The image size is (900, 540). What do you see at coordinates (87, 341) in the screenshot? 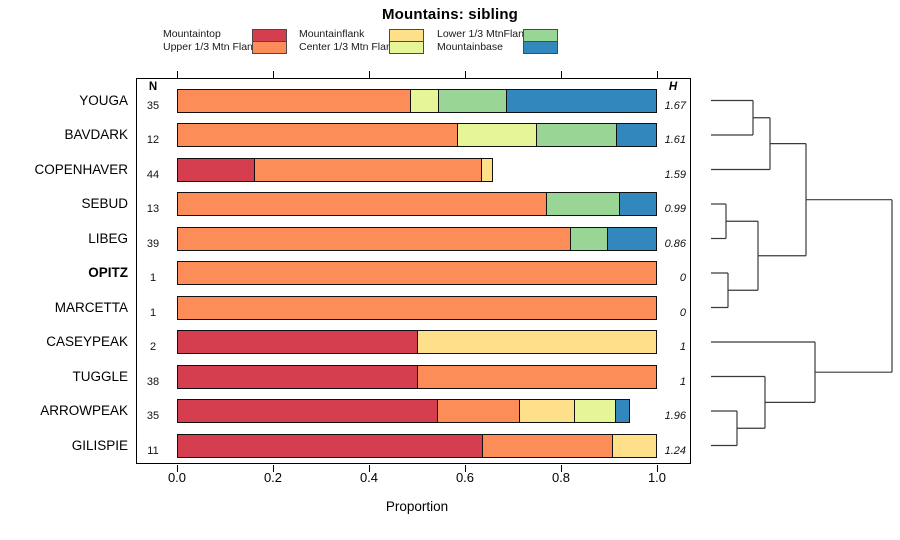
I see `row-label-caseypeak: CASEYPEAK` at bounding box center [87, 341].